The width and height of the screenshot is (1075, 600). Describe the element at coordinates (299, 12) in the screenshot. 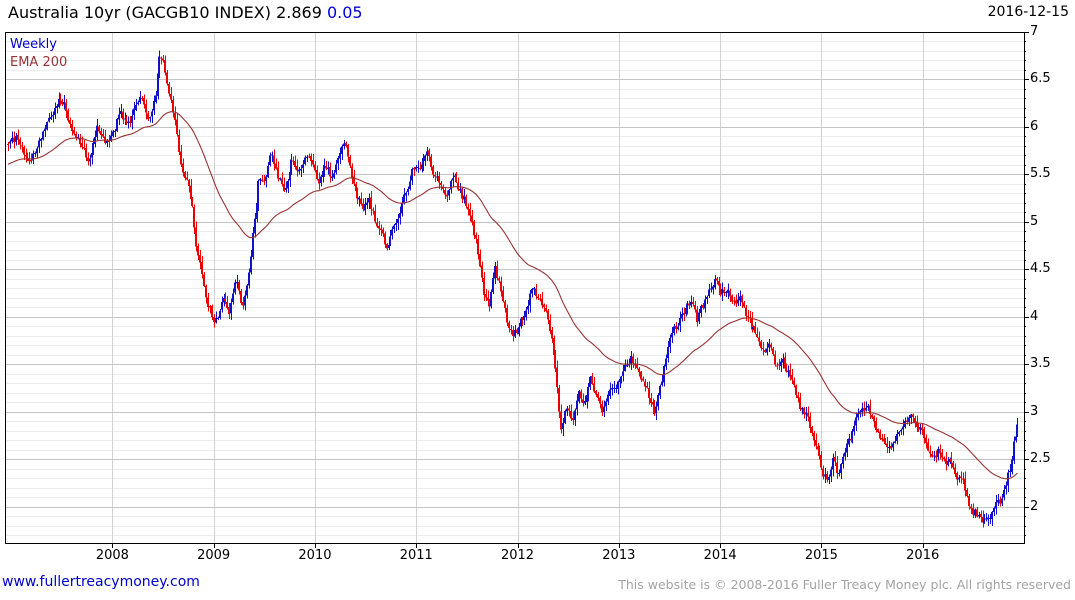

I see `last-price: 2.869` at that location.